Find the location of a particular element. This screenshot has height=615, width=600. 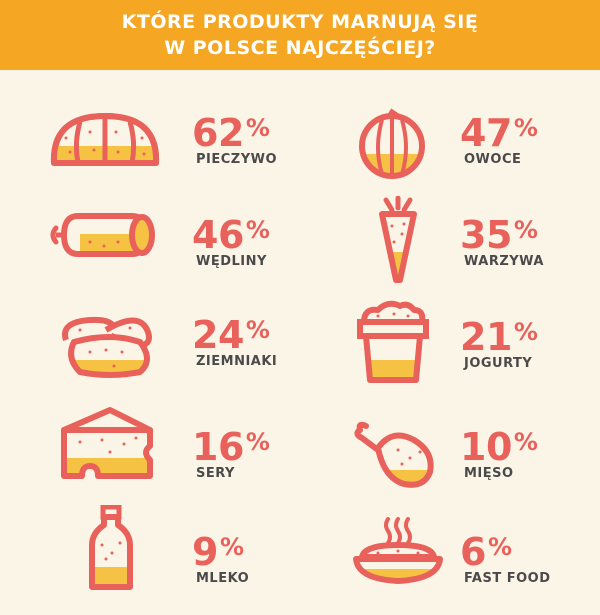

stat-percent: 6% is located at coordinates (486, 552).